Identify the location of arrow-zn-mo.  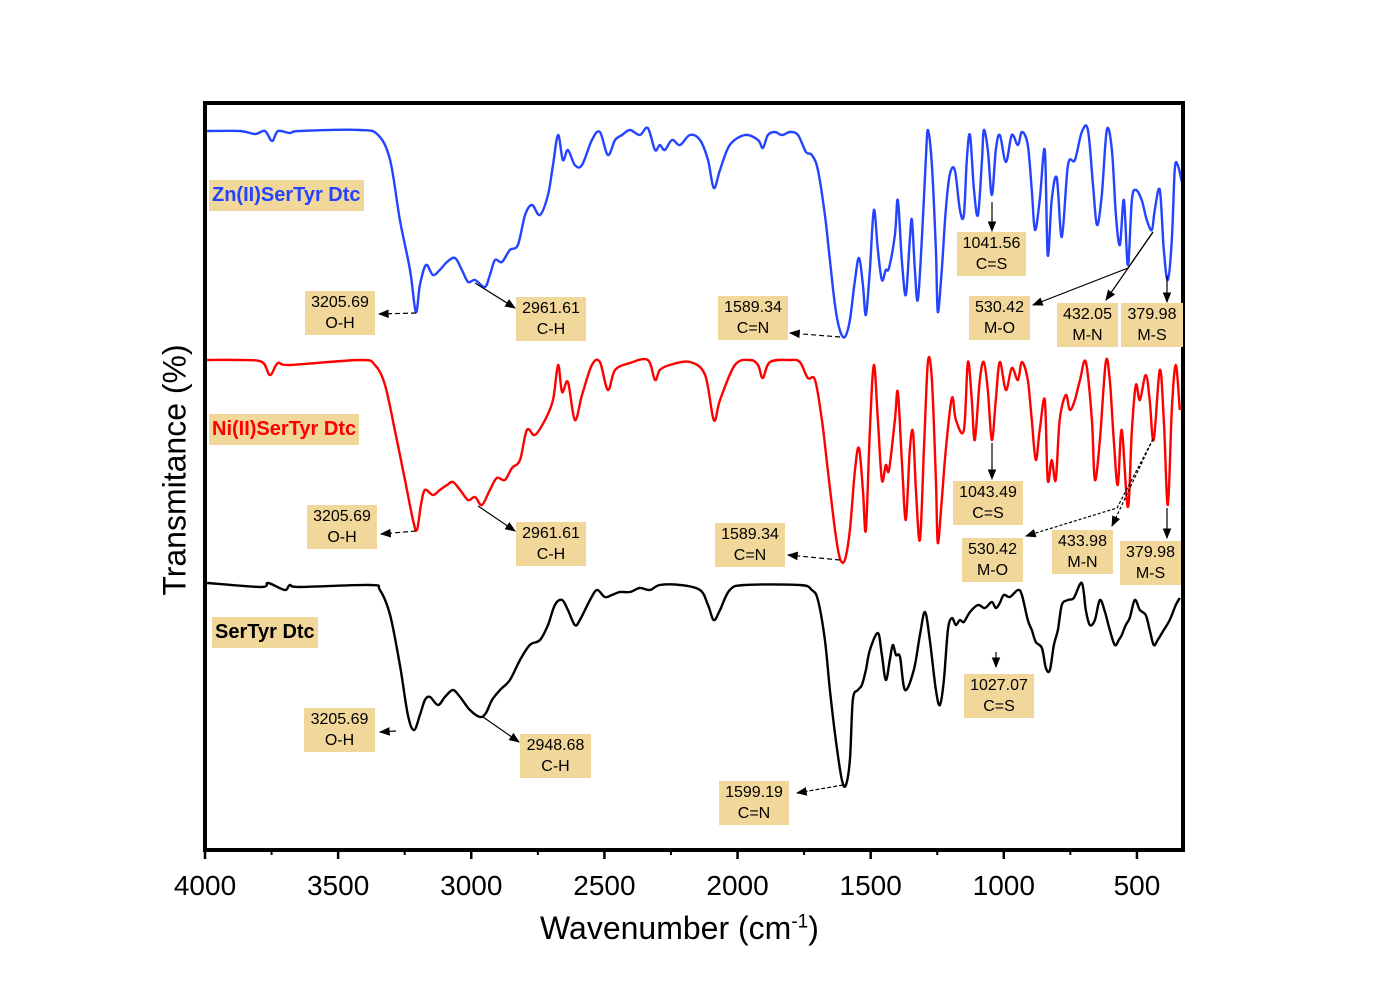
(1092, 268).